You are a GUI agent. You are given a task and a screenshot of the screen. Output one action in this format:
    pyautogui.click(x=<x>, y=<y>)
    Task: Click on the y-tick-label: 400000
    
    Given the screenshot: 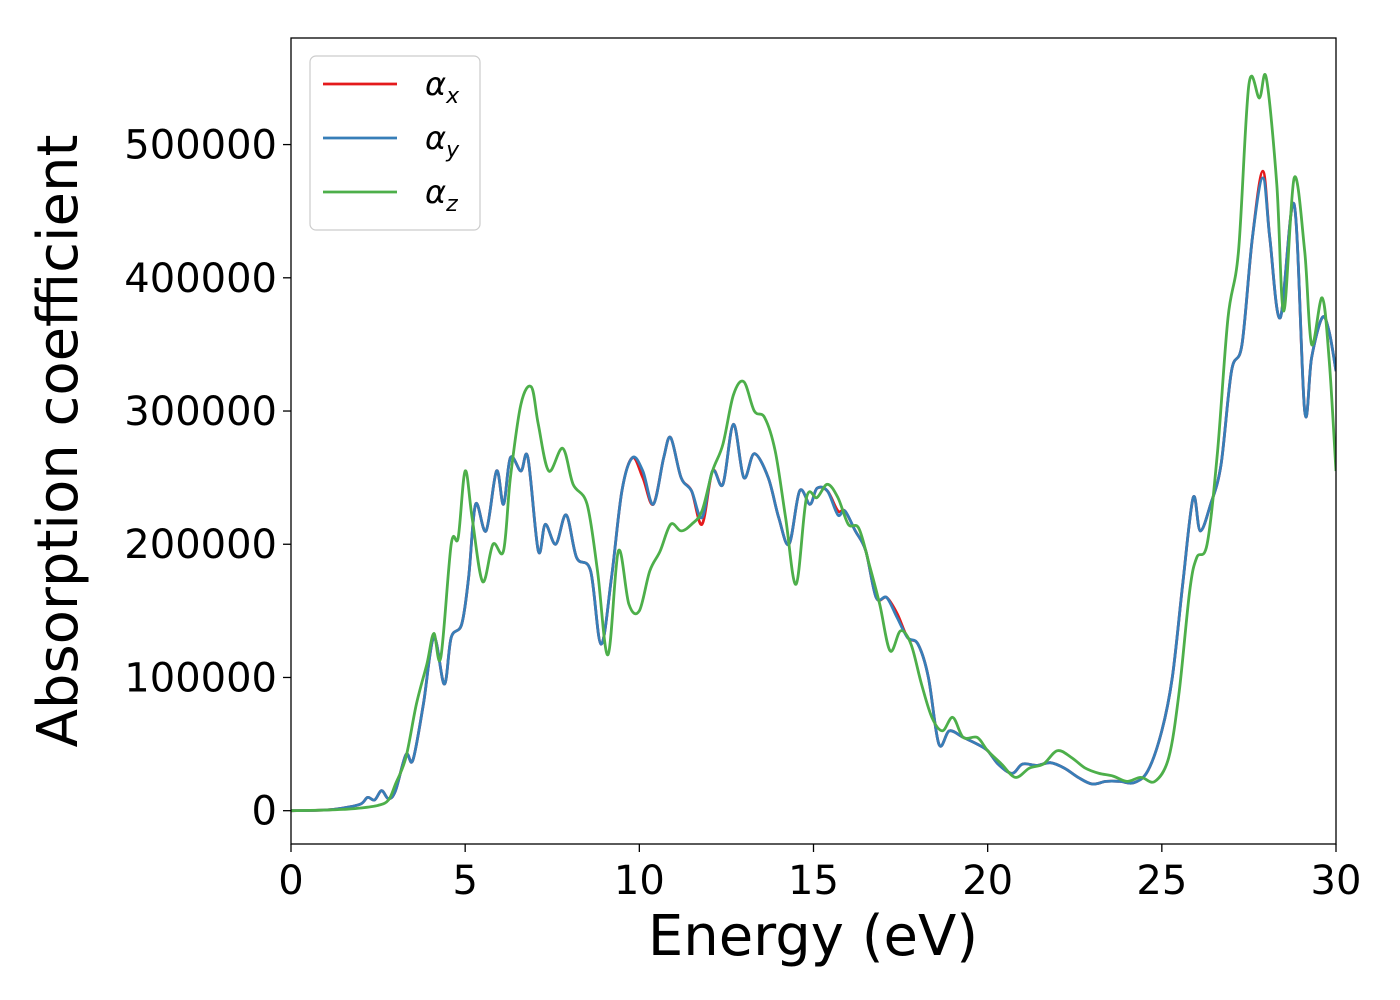 What is the action you would take?
    pyautogui.click(x=200, y=279)
    